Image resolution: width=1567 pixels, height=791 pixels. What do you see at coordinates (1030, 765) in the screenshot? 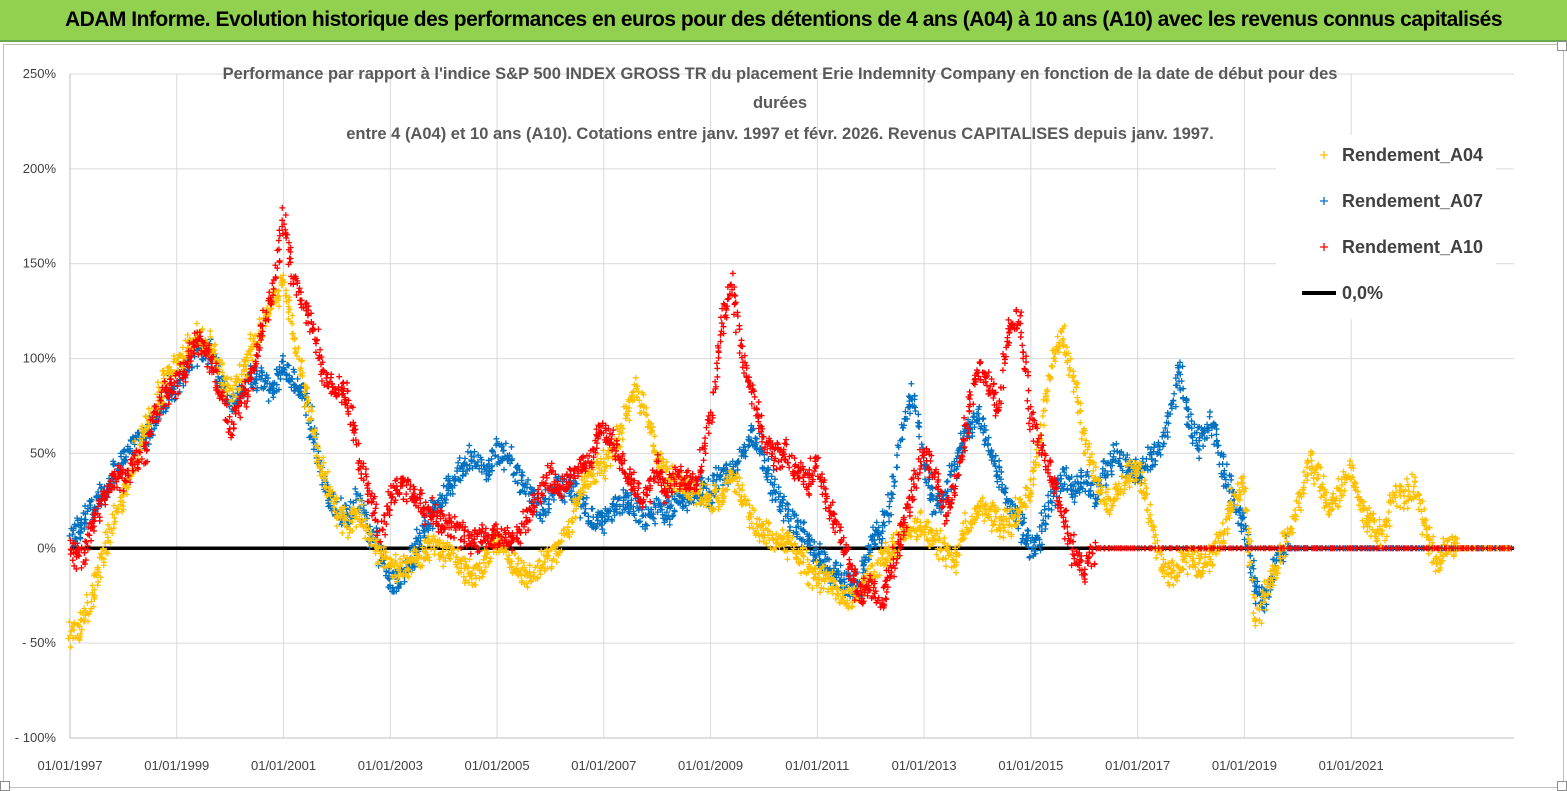
I see `x-tick-label: 01/01/2015` at bounding box center [1030, 765].